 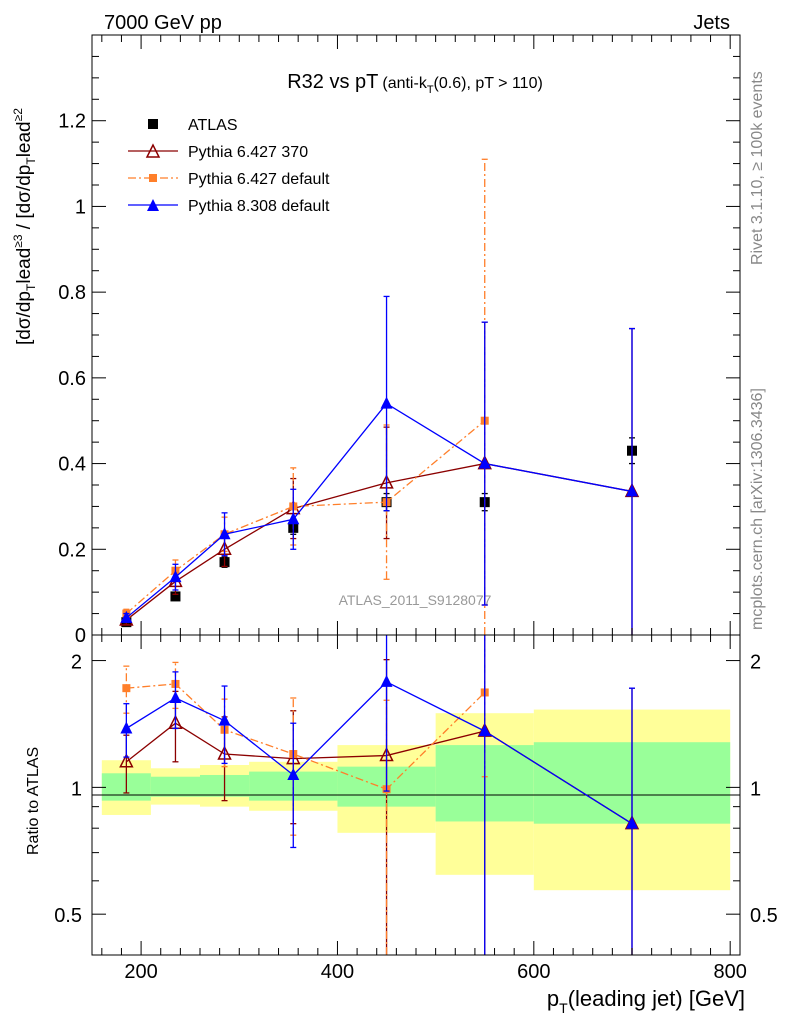 What do you see at coordinates (656, 998) in the screenshot?
I see `x-axis-label-tail: (leading jet) [GeV]` at bounding box center [656, 998].